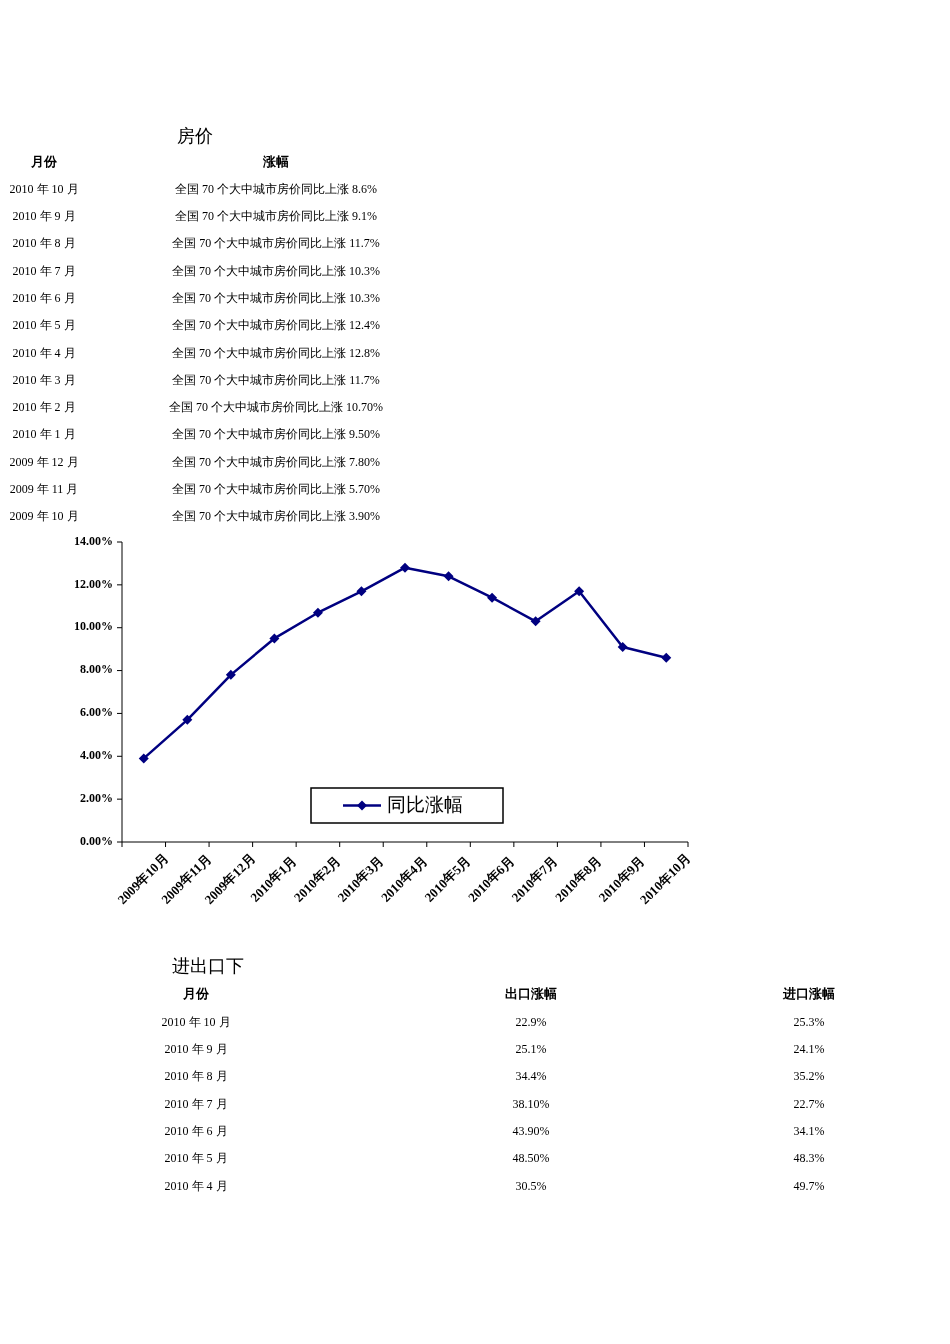  What do you see at coordinates (44, 434) in the screenshot?
I see `text: 2010 年 1 月` at bounding box center [44, 434].